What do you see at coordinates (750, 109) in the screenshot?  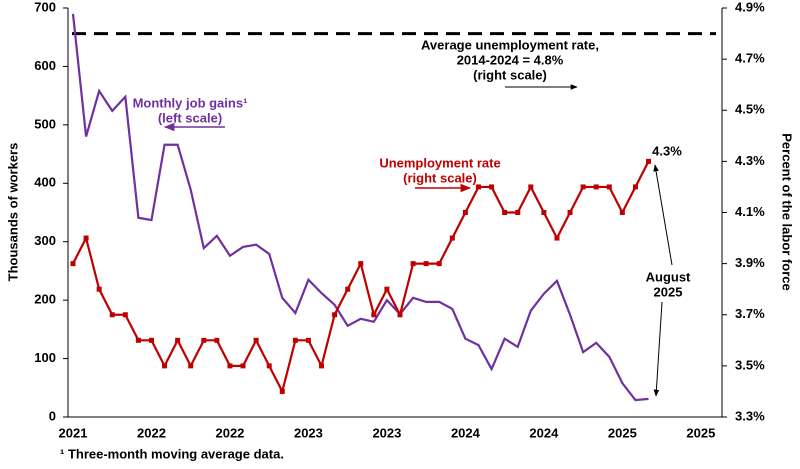 I see `y2-tick-label: 4.5%` at bounding box center [750, 109].